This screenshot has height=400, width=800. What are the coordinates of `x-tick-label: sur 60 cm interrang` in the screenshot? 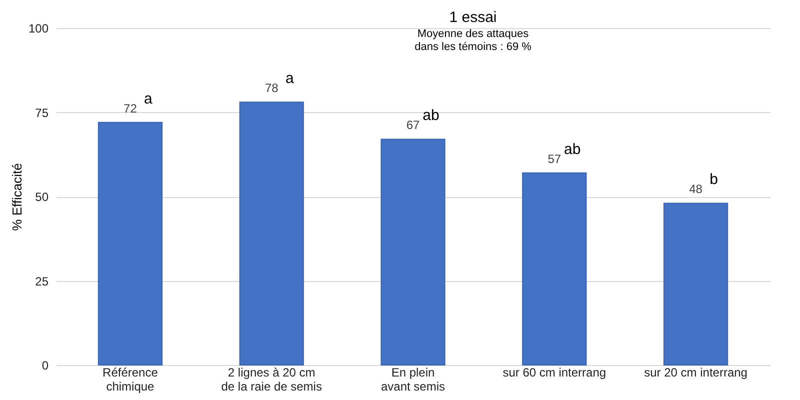 It's located at (554, 373).